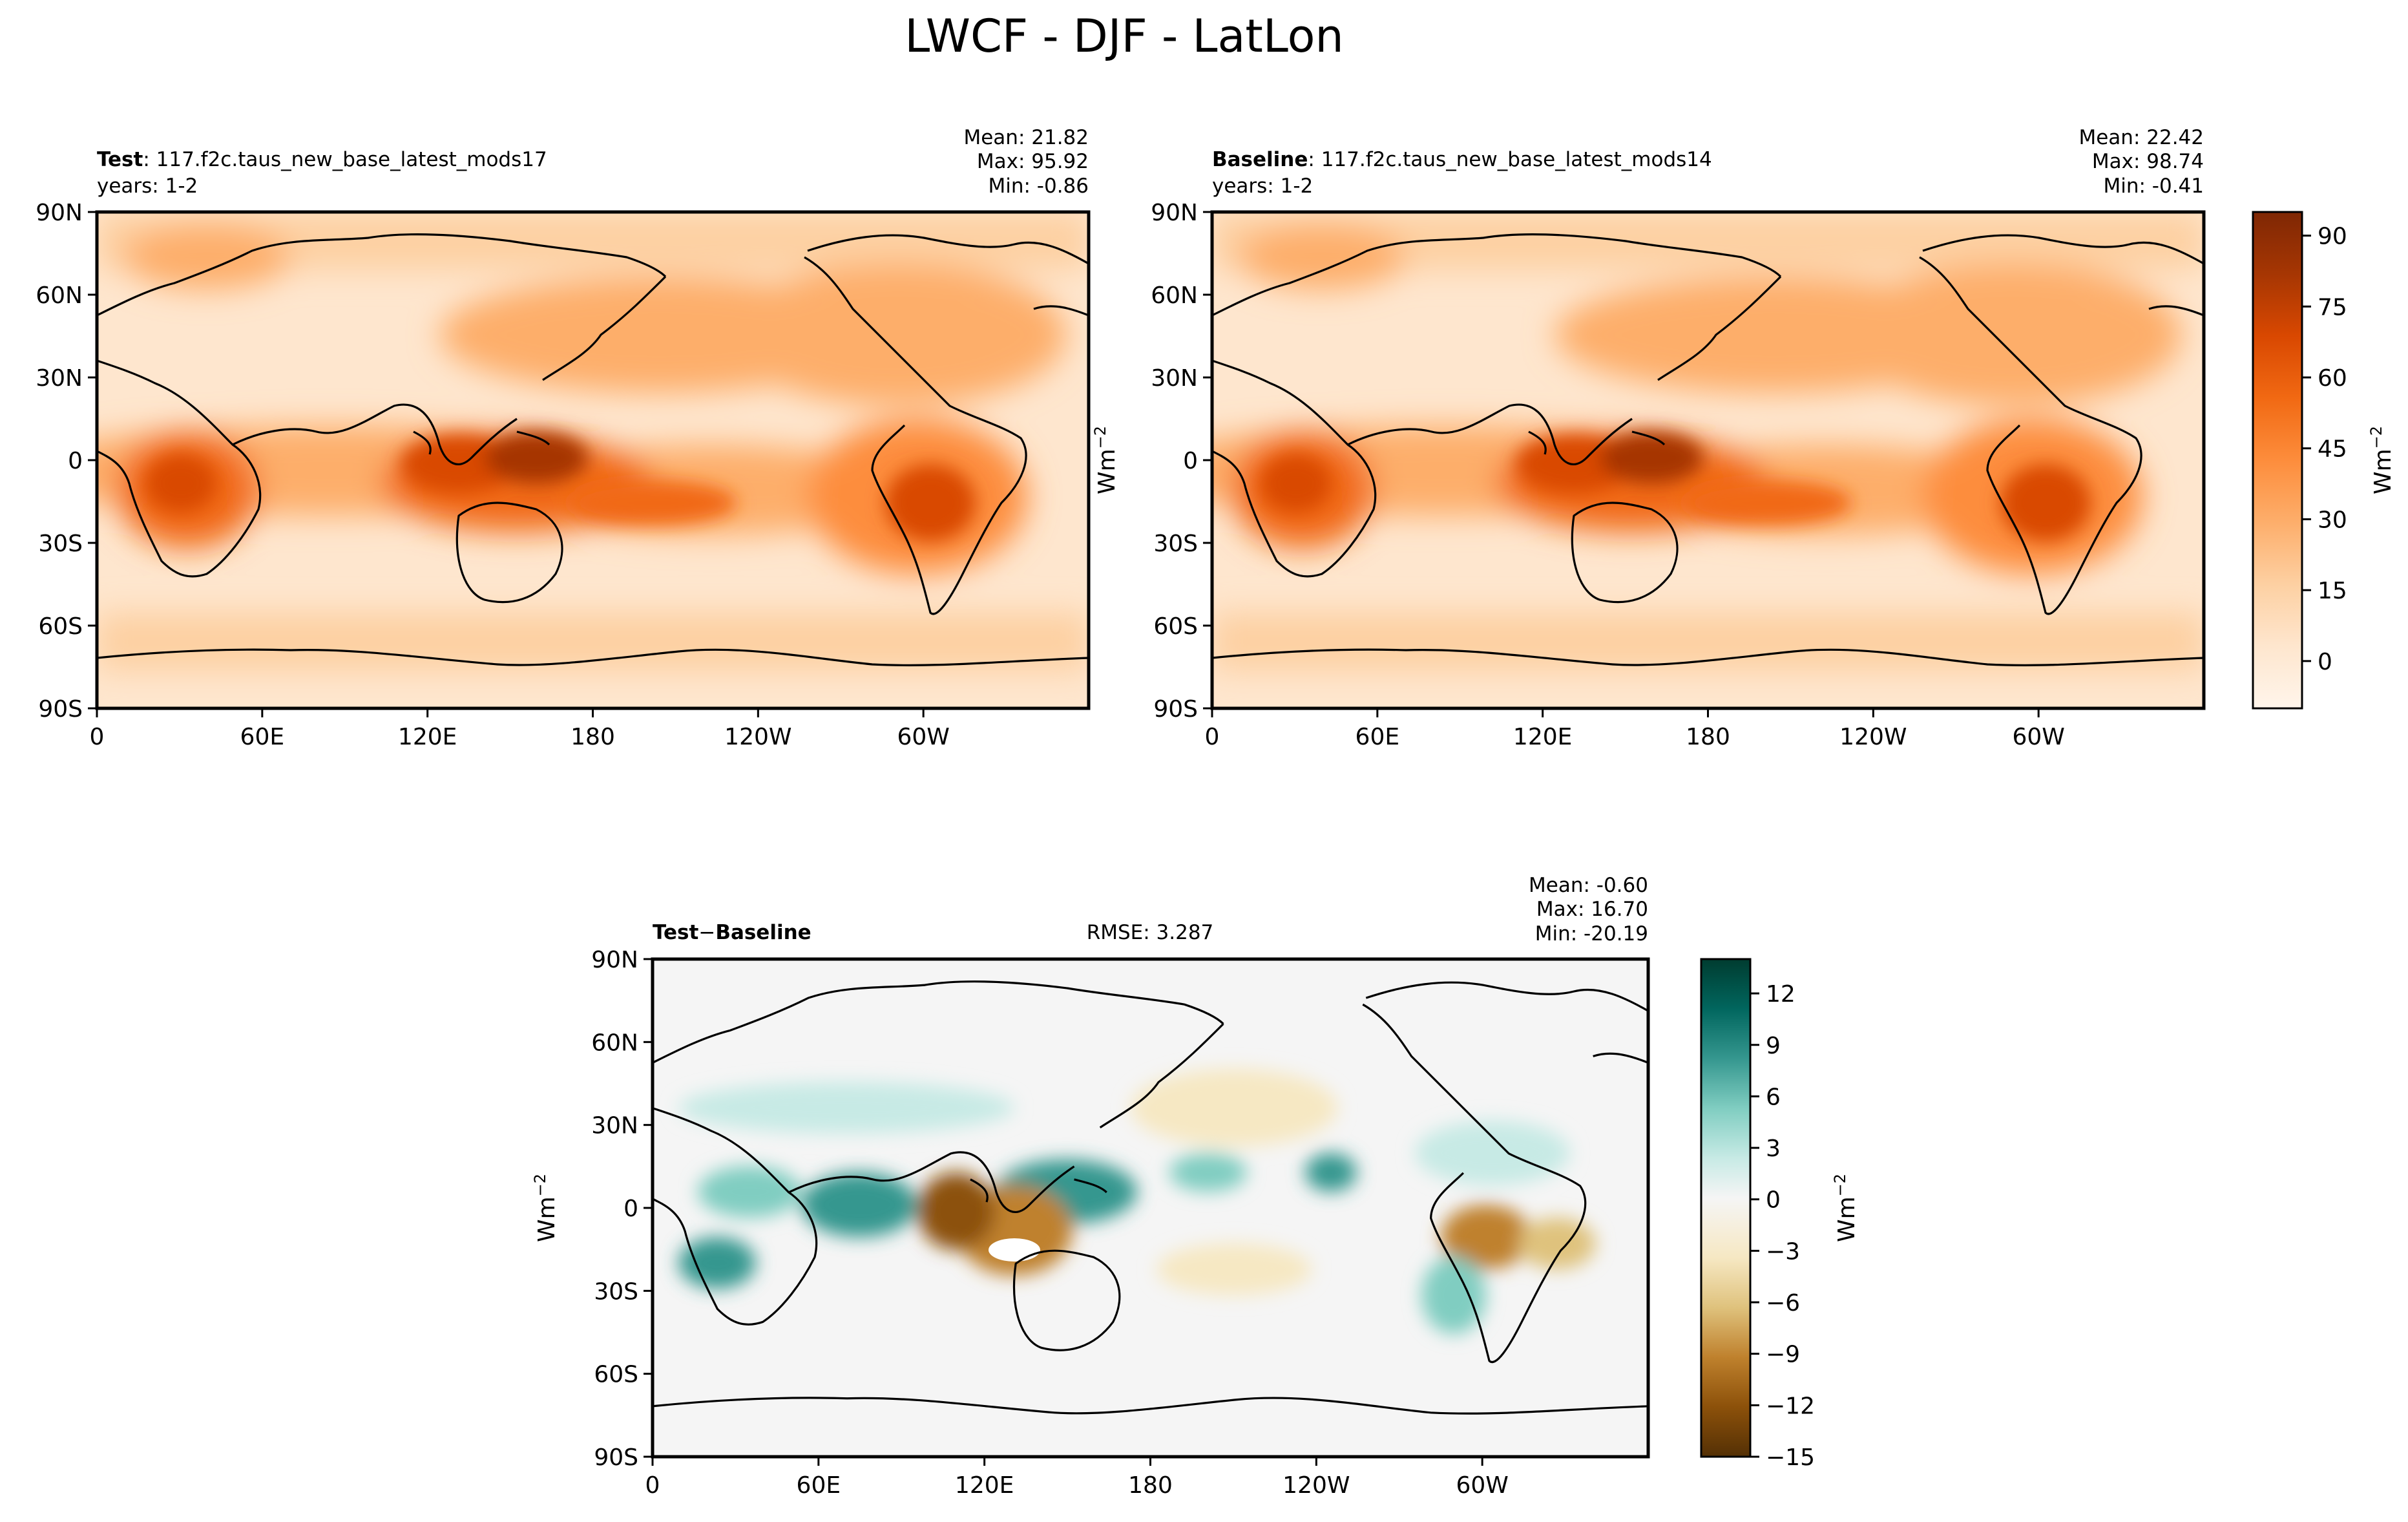 This screenshot has height=1522, width=2408. Describe the element at coordinates (2333, 378) in the screenshot. I see `colorbar-top-tick-label: 60` at that location.